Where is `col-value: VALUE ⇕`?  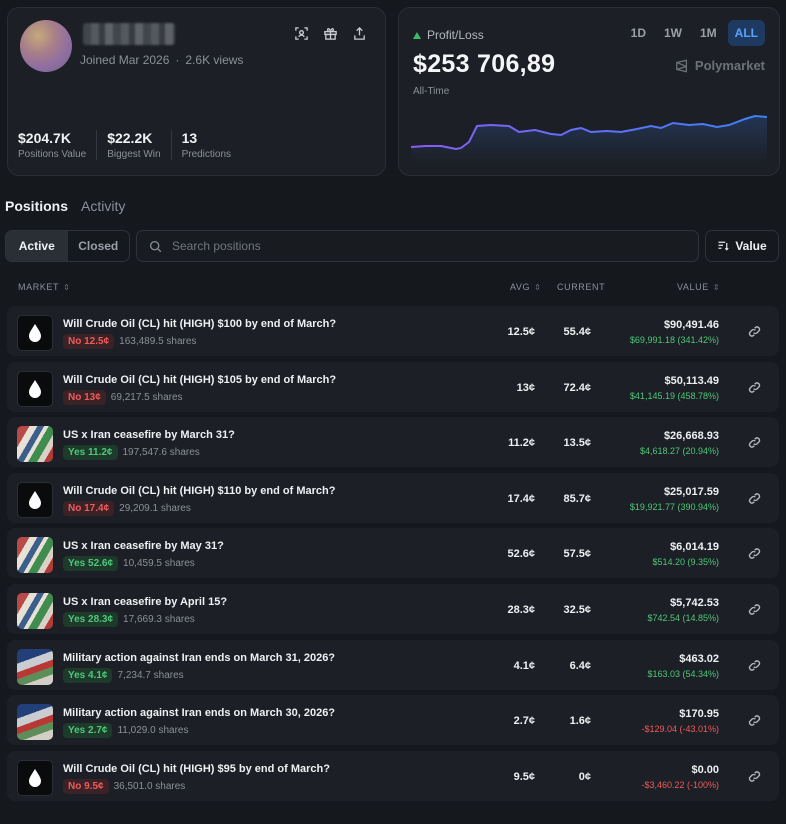
col-value: VALUE ⇕ is located at coordinates (698, 287).